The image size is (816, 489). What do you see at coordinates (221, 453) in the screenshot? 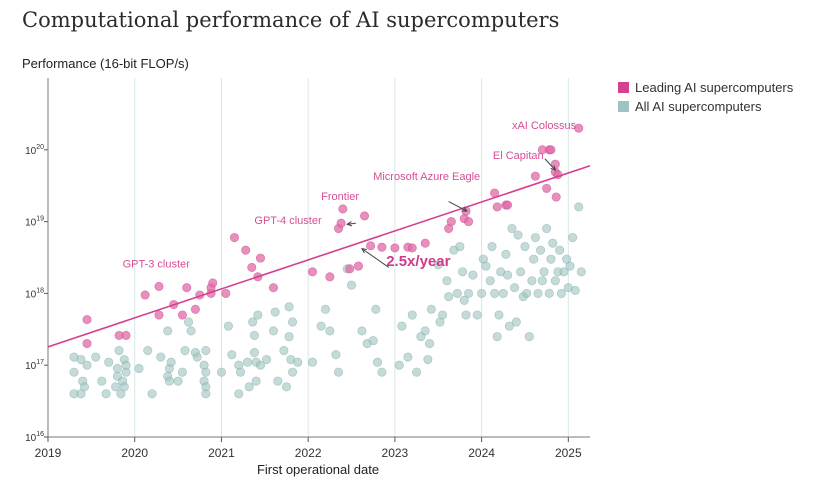
I see `x-tick-label: 2021` at bounding box center [221, 453].